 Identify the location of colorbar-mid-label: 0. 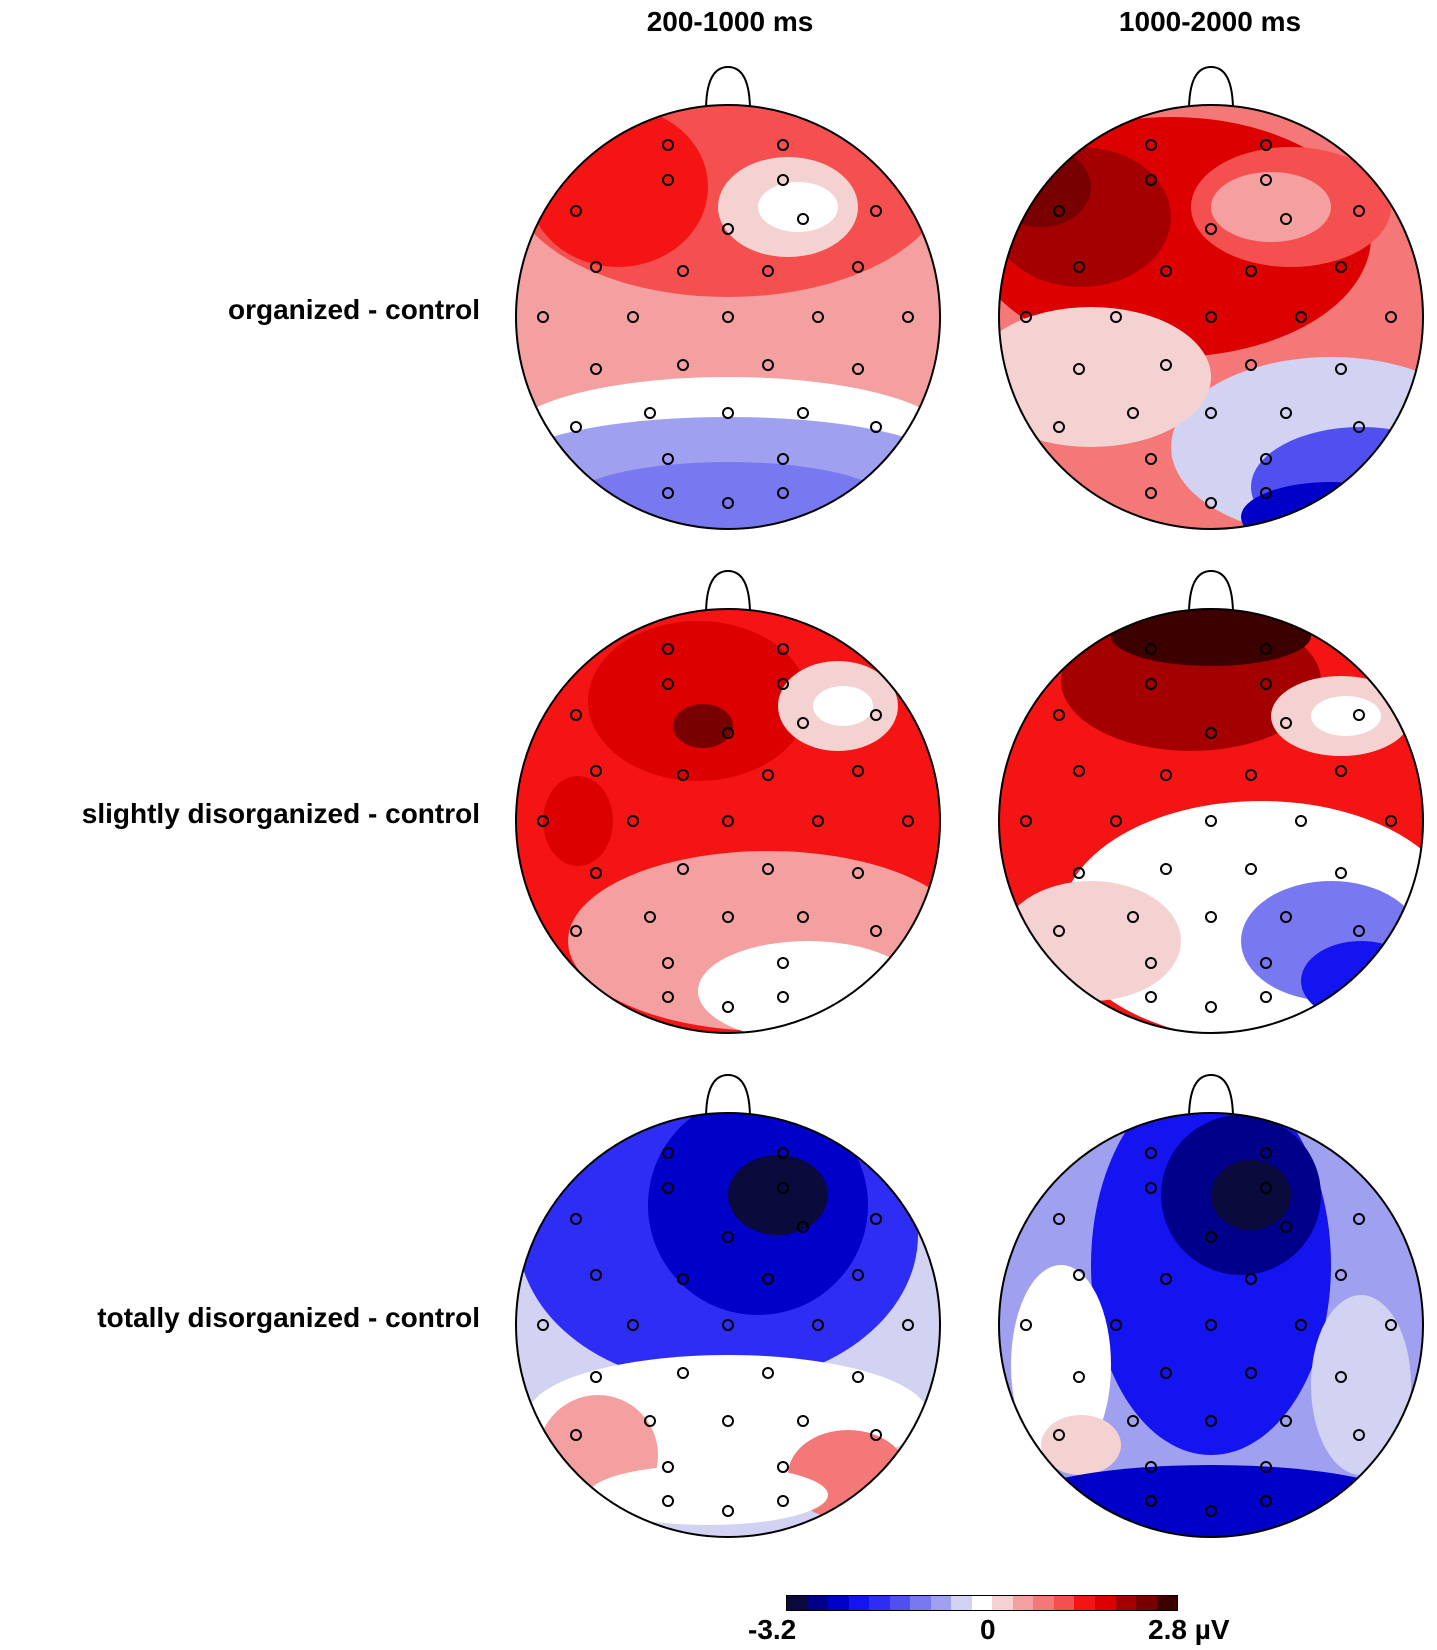
(988, 1629).